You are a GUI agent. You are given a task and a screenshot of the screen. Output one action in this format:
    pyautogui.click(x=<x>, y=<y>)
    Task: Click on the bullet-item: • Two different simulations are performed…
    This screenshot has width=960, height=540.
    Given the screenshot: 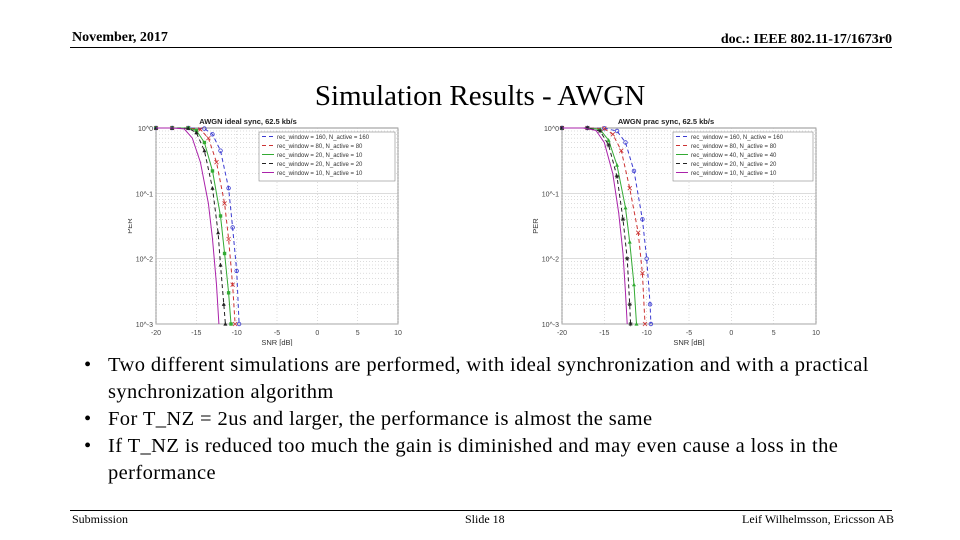 What is the action you would take?
    pyautogui.click(x=482, y=379)
    